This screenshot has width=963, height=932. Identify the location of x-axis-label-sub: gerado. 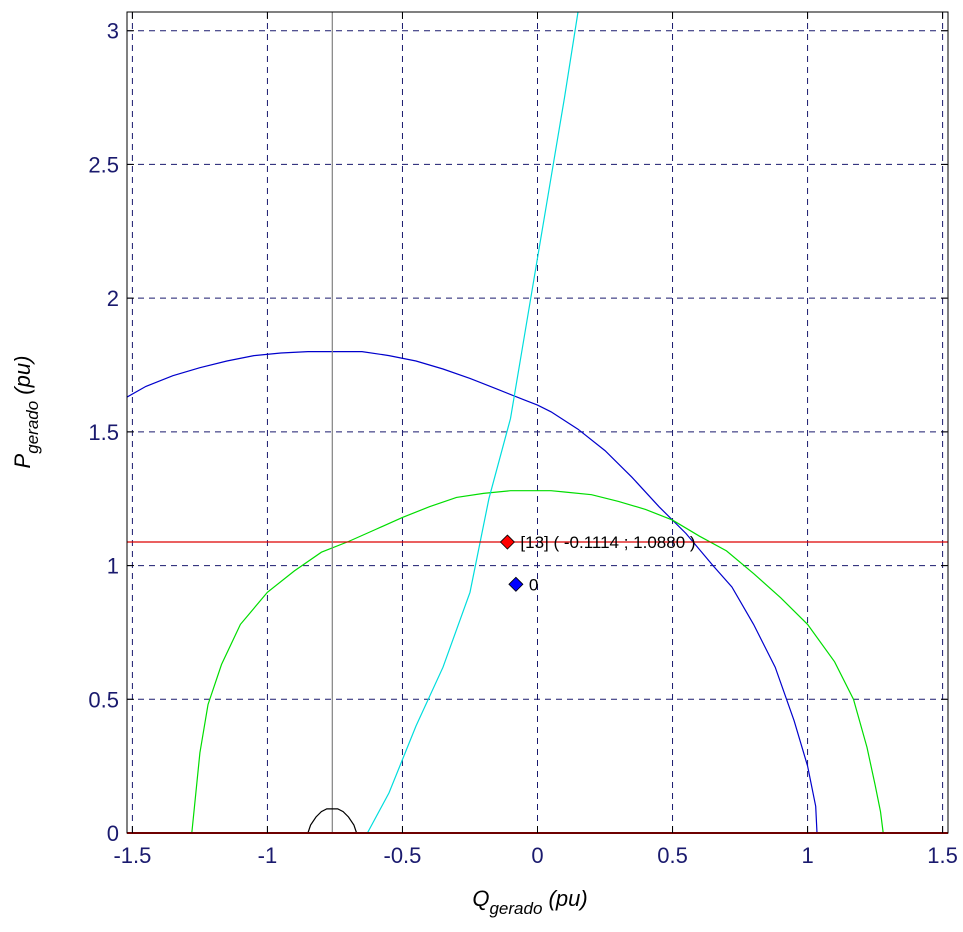
(515, 908).